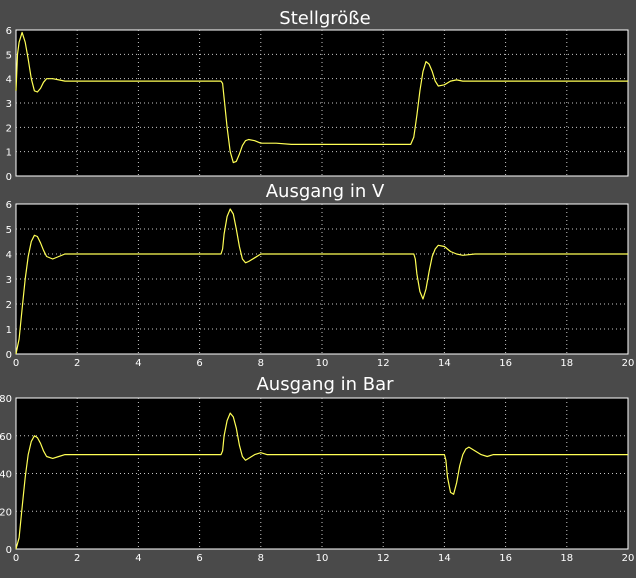  I want to click on plot-title-stellgroesse: Stellgröße, so click(324, 18).